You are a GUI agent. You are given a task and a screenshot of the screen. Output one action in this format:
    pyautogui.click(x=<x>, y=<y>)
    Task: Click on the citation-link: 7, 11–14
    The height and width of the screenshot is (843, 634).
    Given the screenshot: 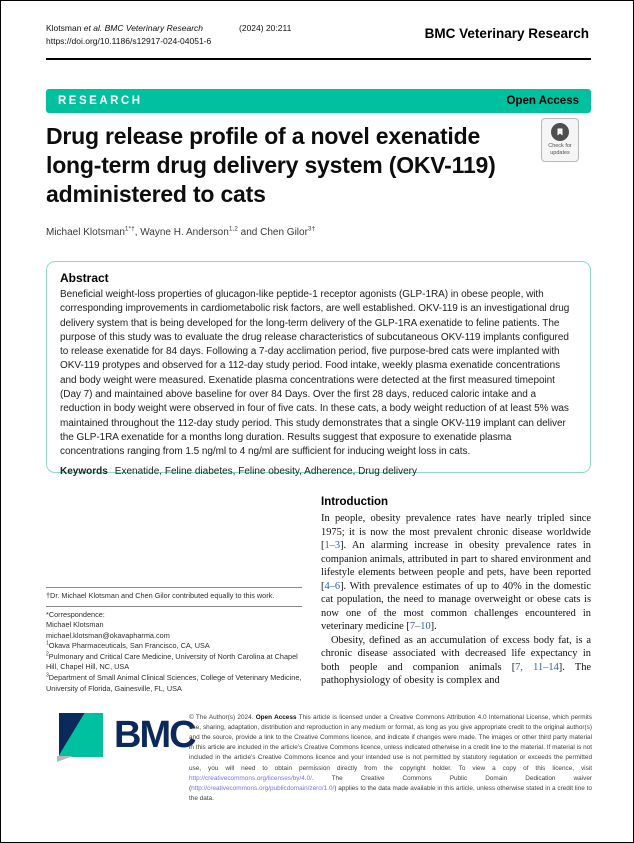 What is the action you would take?
    pyautogui.click(x=537, y=667)
    